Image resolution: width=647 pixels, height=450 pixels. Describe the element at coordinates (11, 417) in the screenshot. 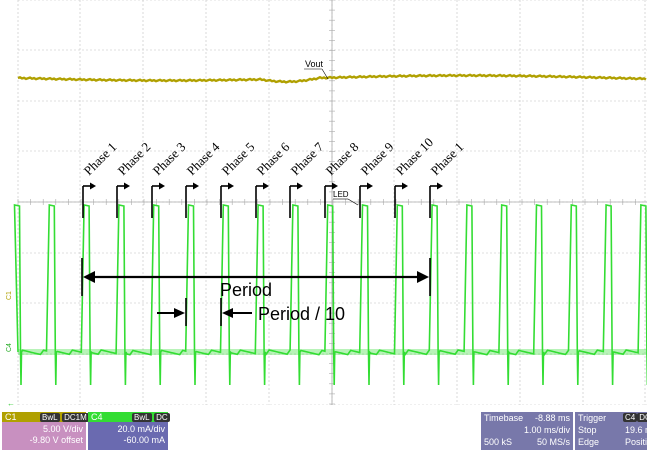

I see `c1-name: C1` at that location.